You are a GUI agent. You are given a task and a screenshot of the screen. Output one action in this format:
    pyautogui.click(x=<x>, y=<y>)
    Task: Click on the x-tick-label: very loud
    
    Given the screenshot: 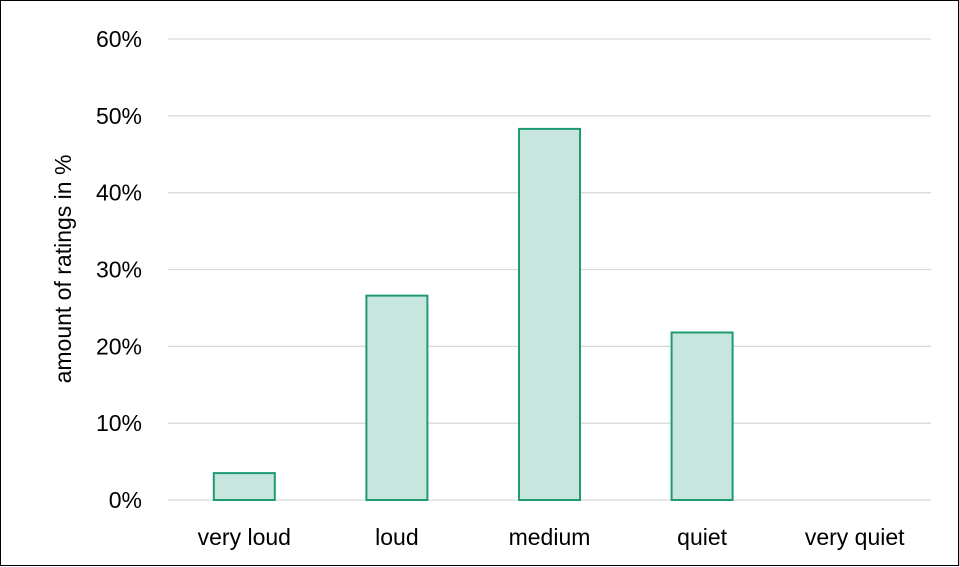 What is the action you would take?
    pyautogui.click(x=244, y=537)
    